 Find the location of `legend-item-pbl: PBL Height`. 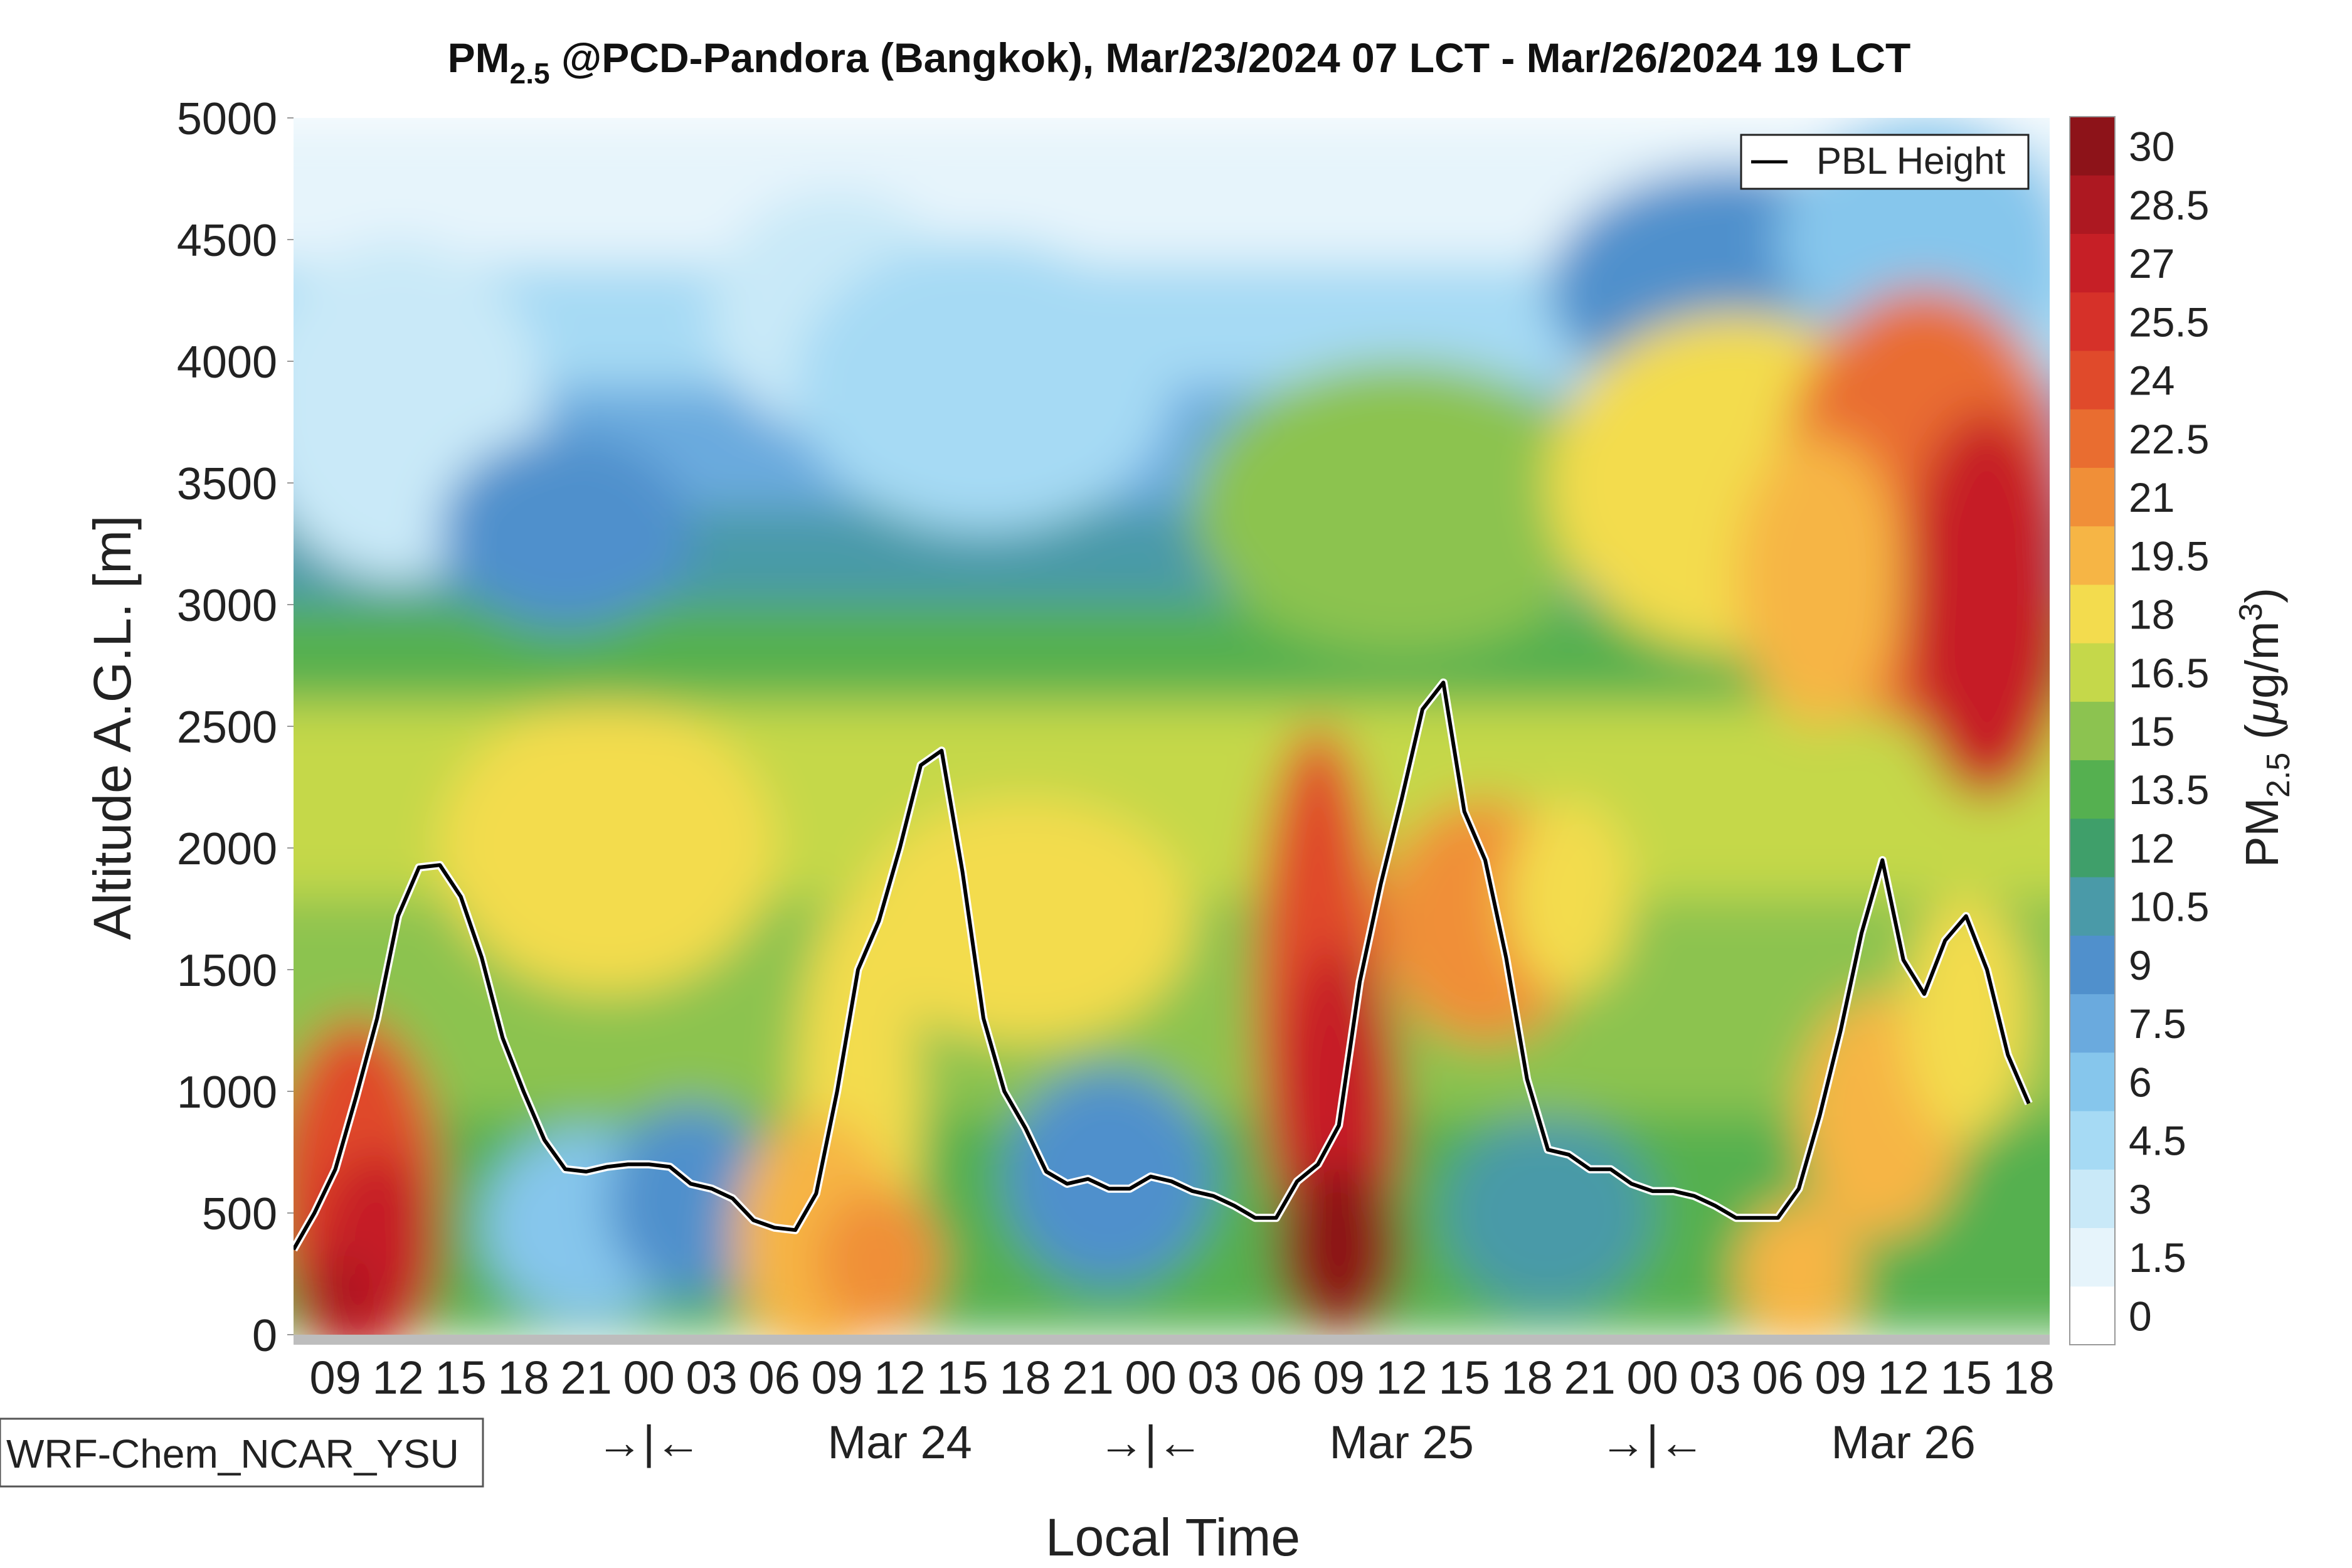

legend-item-pbl: PBL Height is located at coordinates (1911, 161).